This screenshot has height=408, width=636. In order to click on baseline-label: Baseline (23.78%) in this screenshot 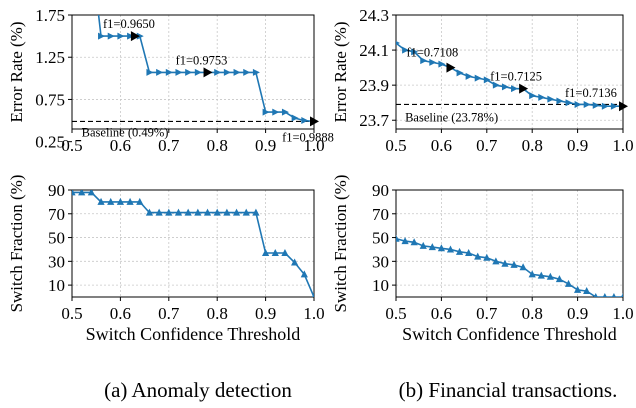, I will do `click(451, 117)`.